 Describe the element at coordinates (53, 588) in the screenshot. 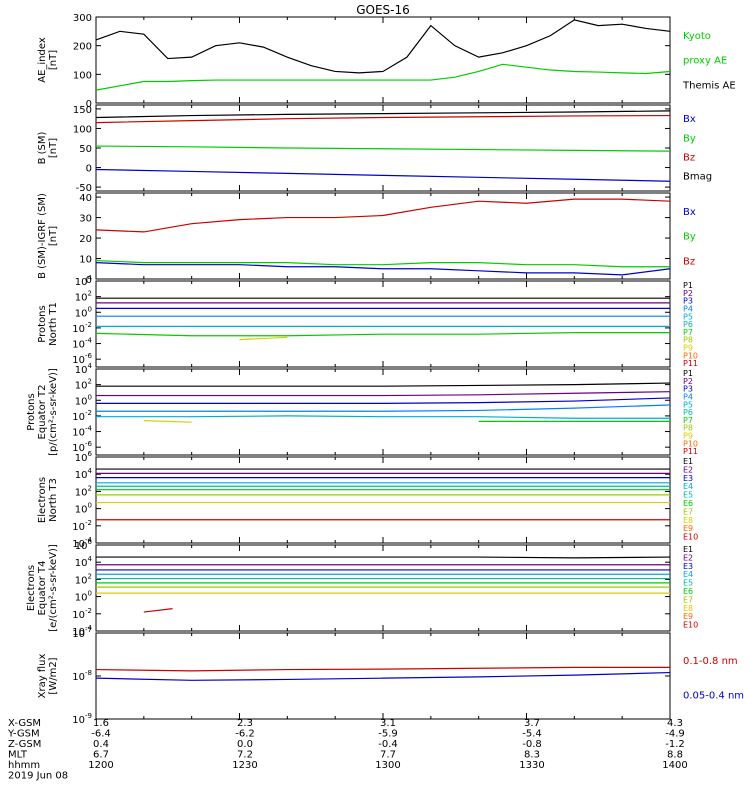

I see `y-axis-label-line: [e/(cm²-s-sr-keV)]` at that location.